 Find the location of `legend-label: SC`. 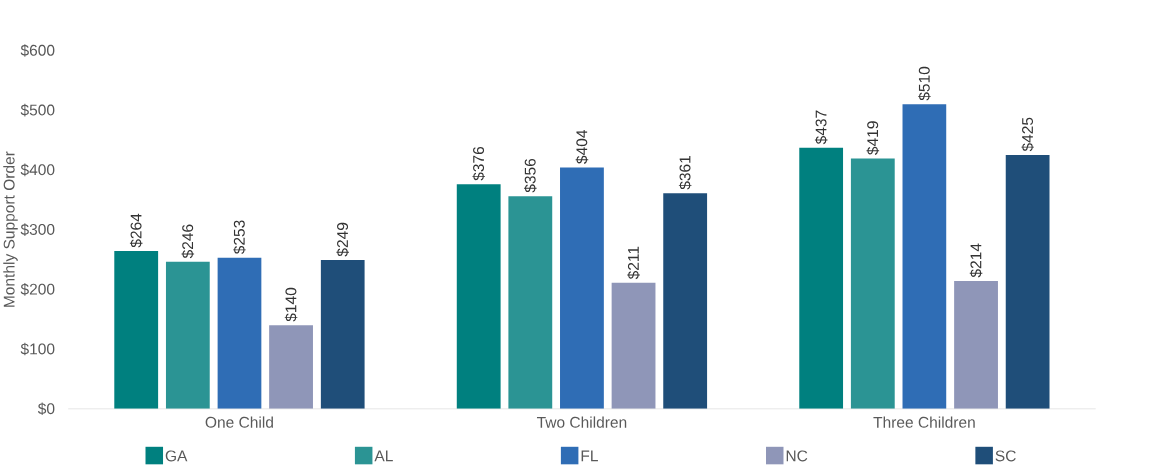

legend-label: SC is located at coordinates (1005, 456).